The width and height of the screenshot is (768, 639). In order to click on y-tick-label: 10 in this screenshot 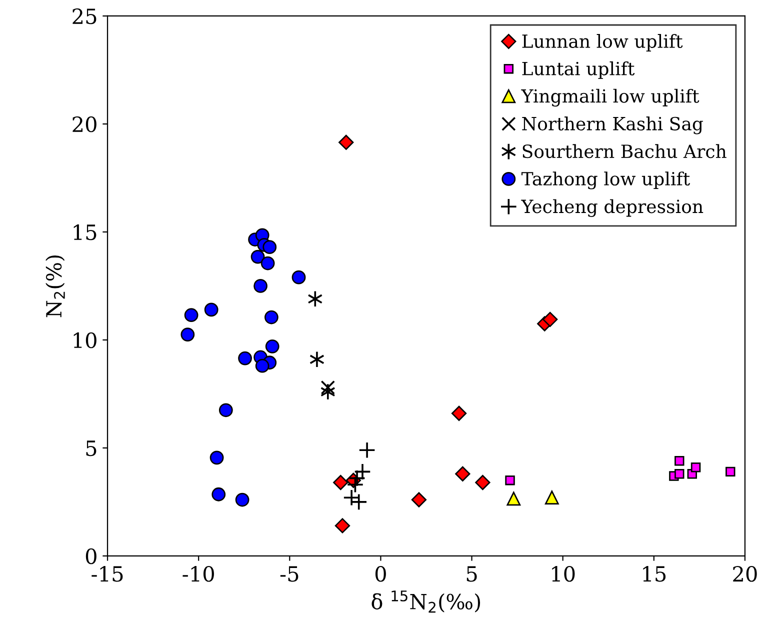, I will do `click(85, 340)`.